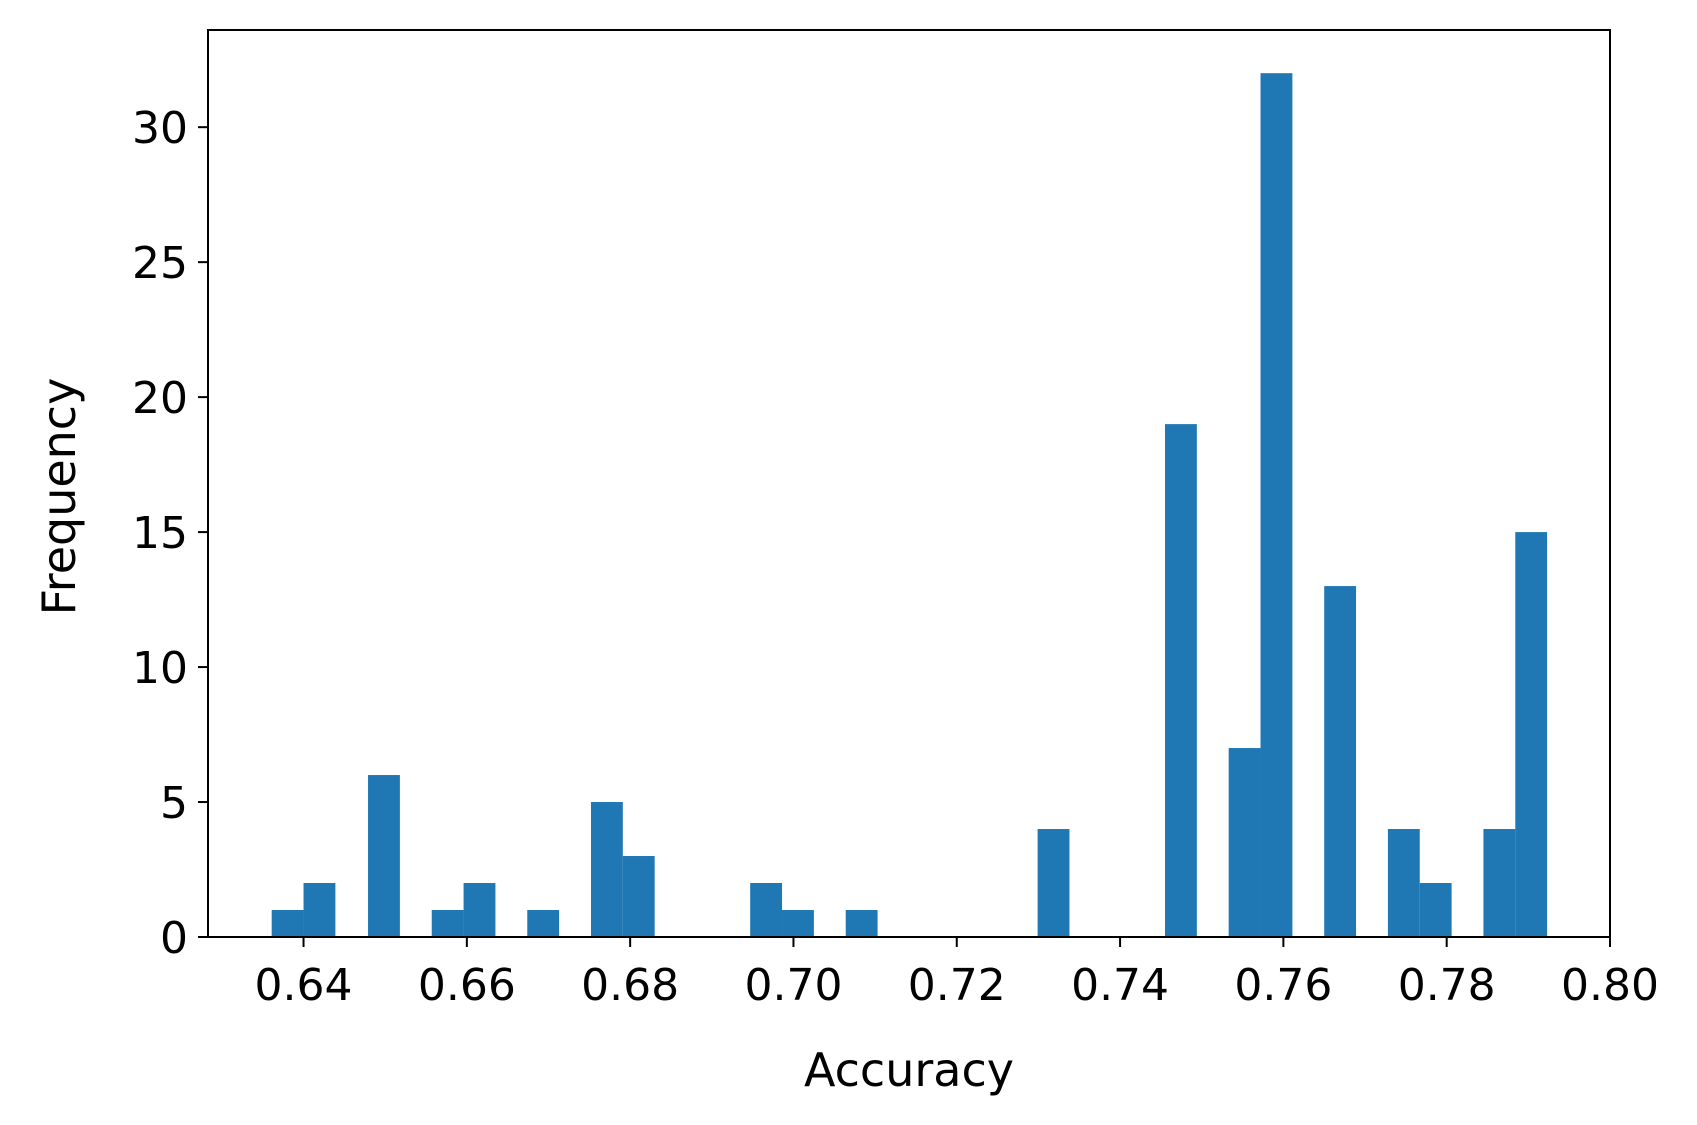  Describe the element at coordinates (1447, 985) in the screenshot. I see `x-tick-label: 0.78` at that location.